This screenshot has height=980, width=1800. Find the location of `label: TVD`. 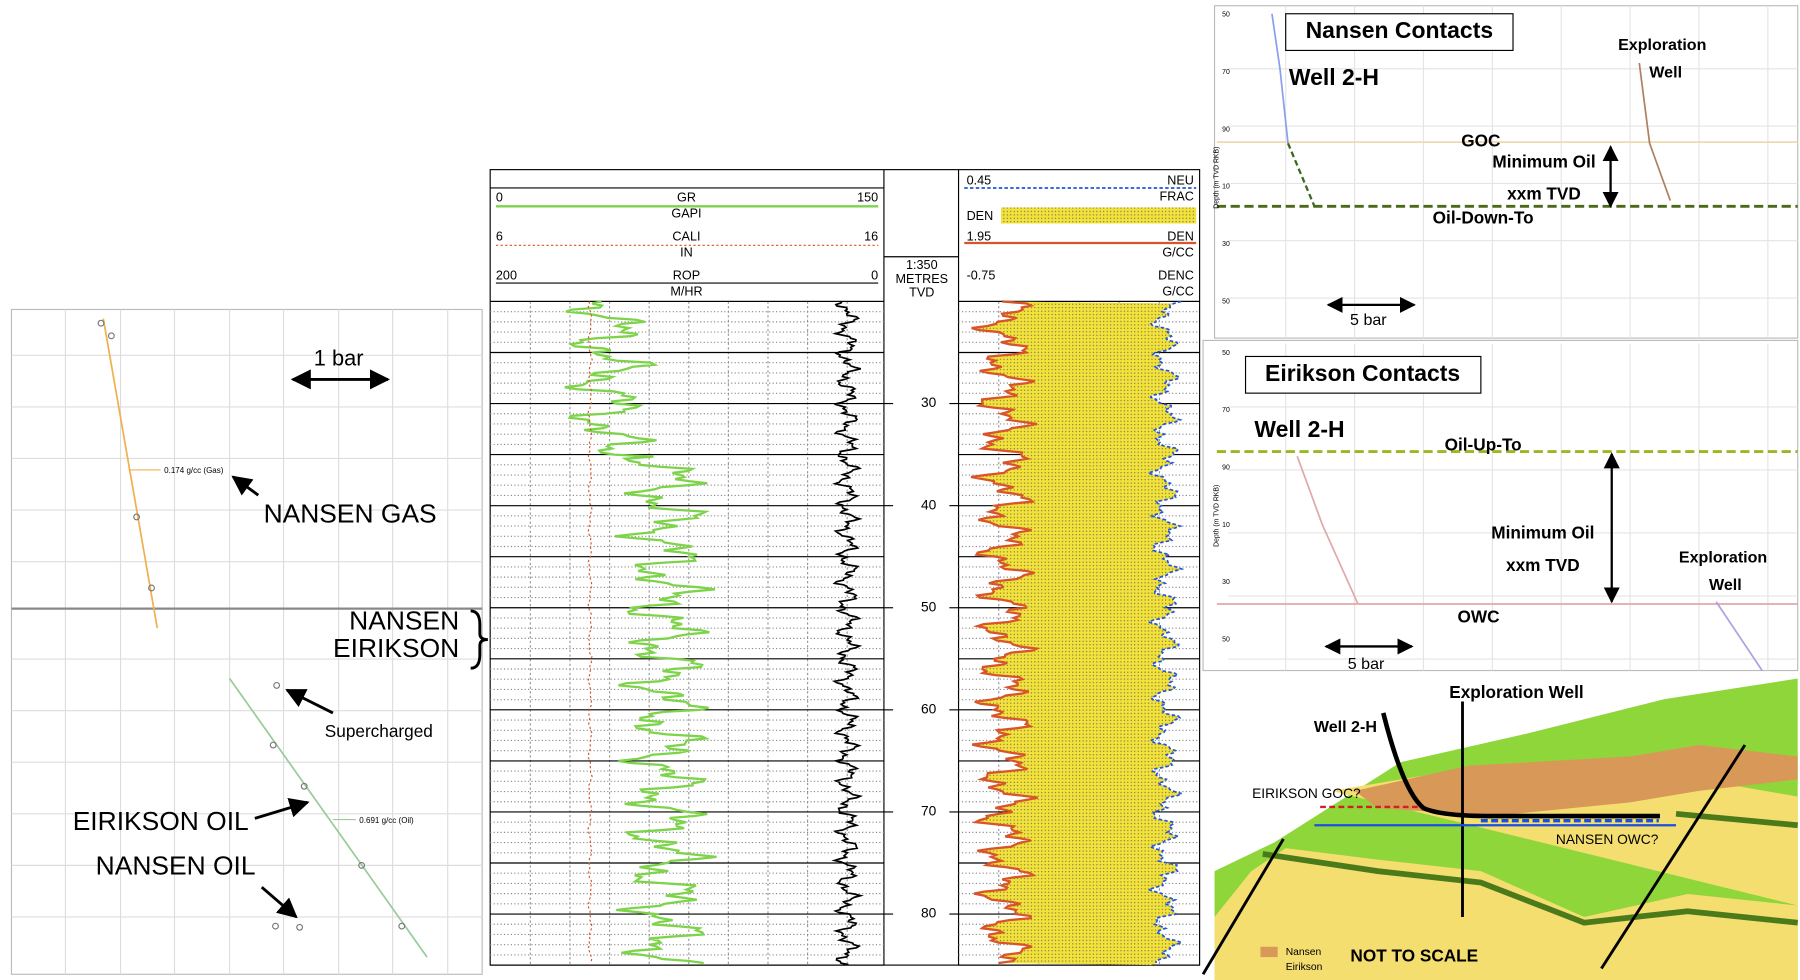

label: TVD is located at coordinates (921, 293).